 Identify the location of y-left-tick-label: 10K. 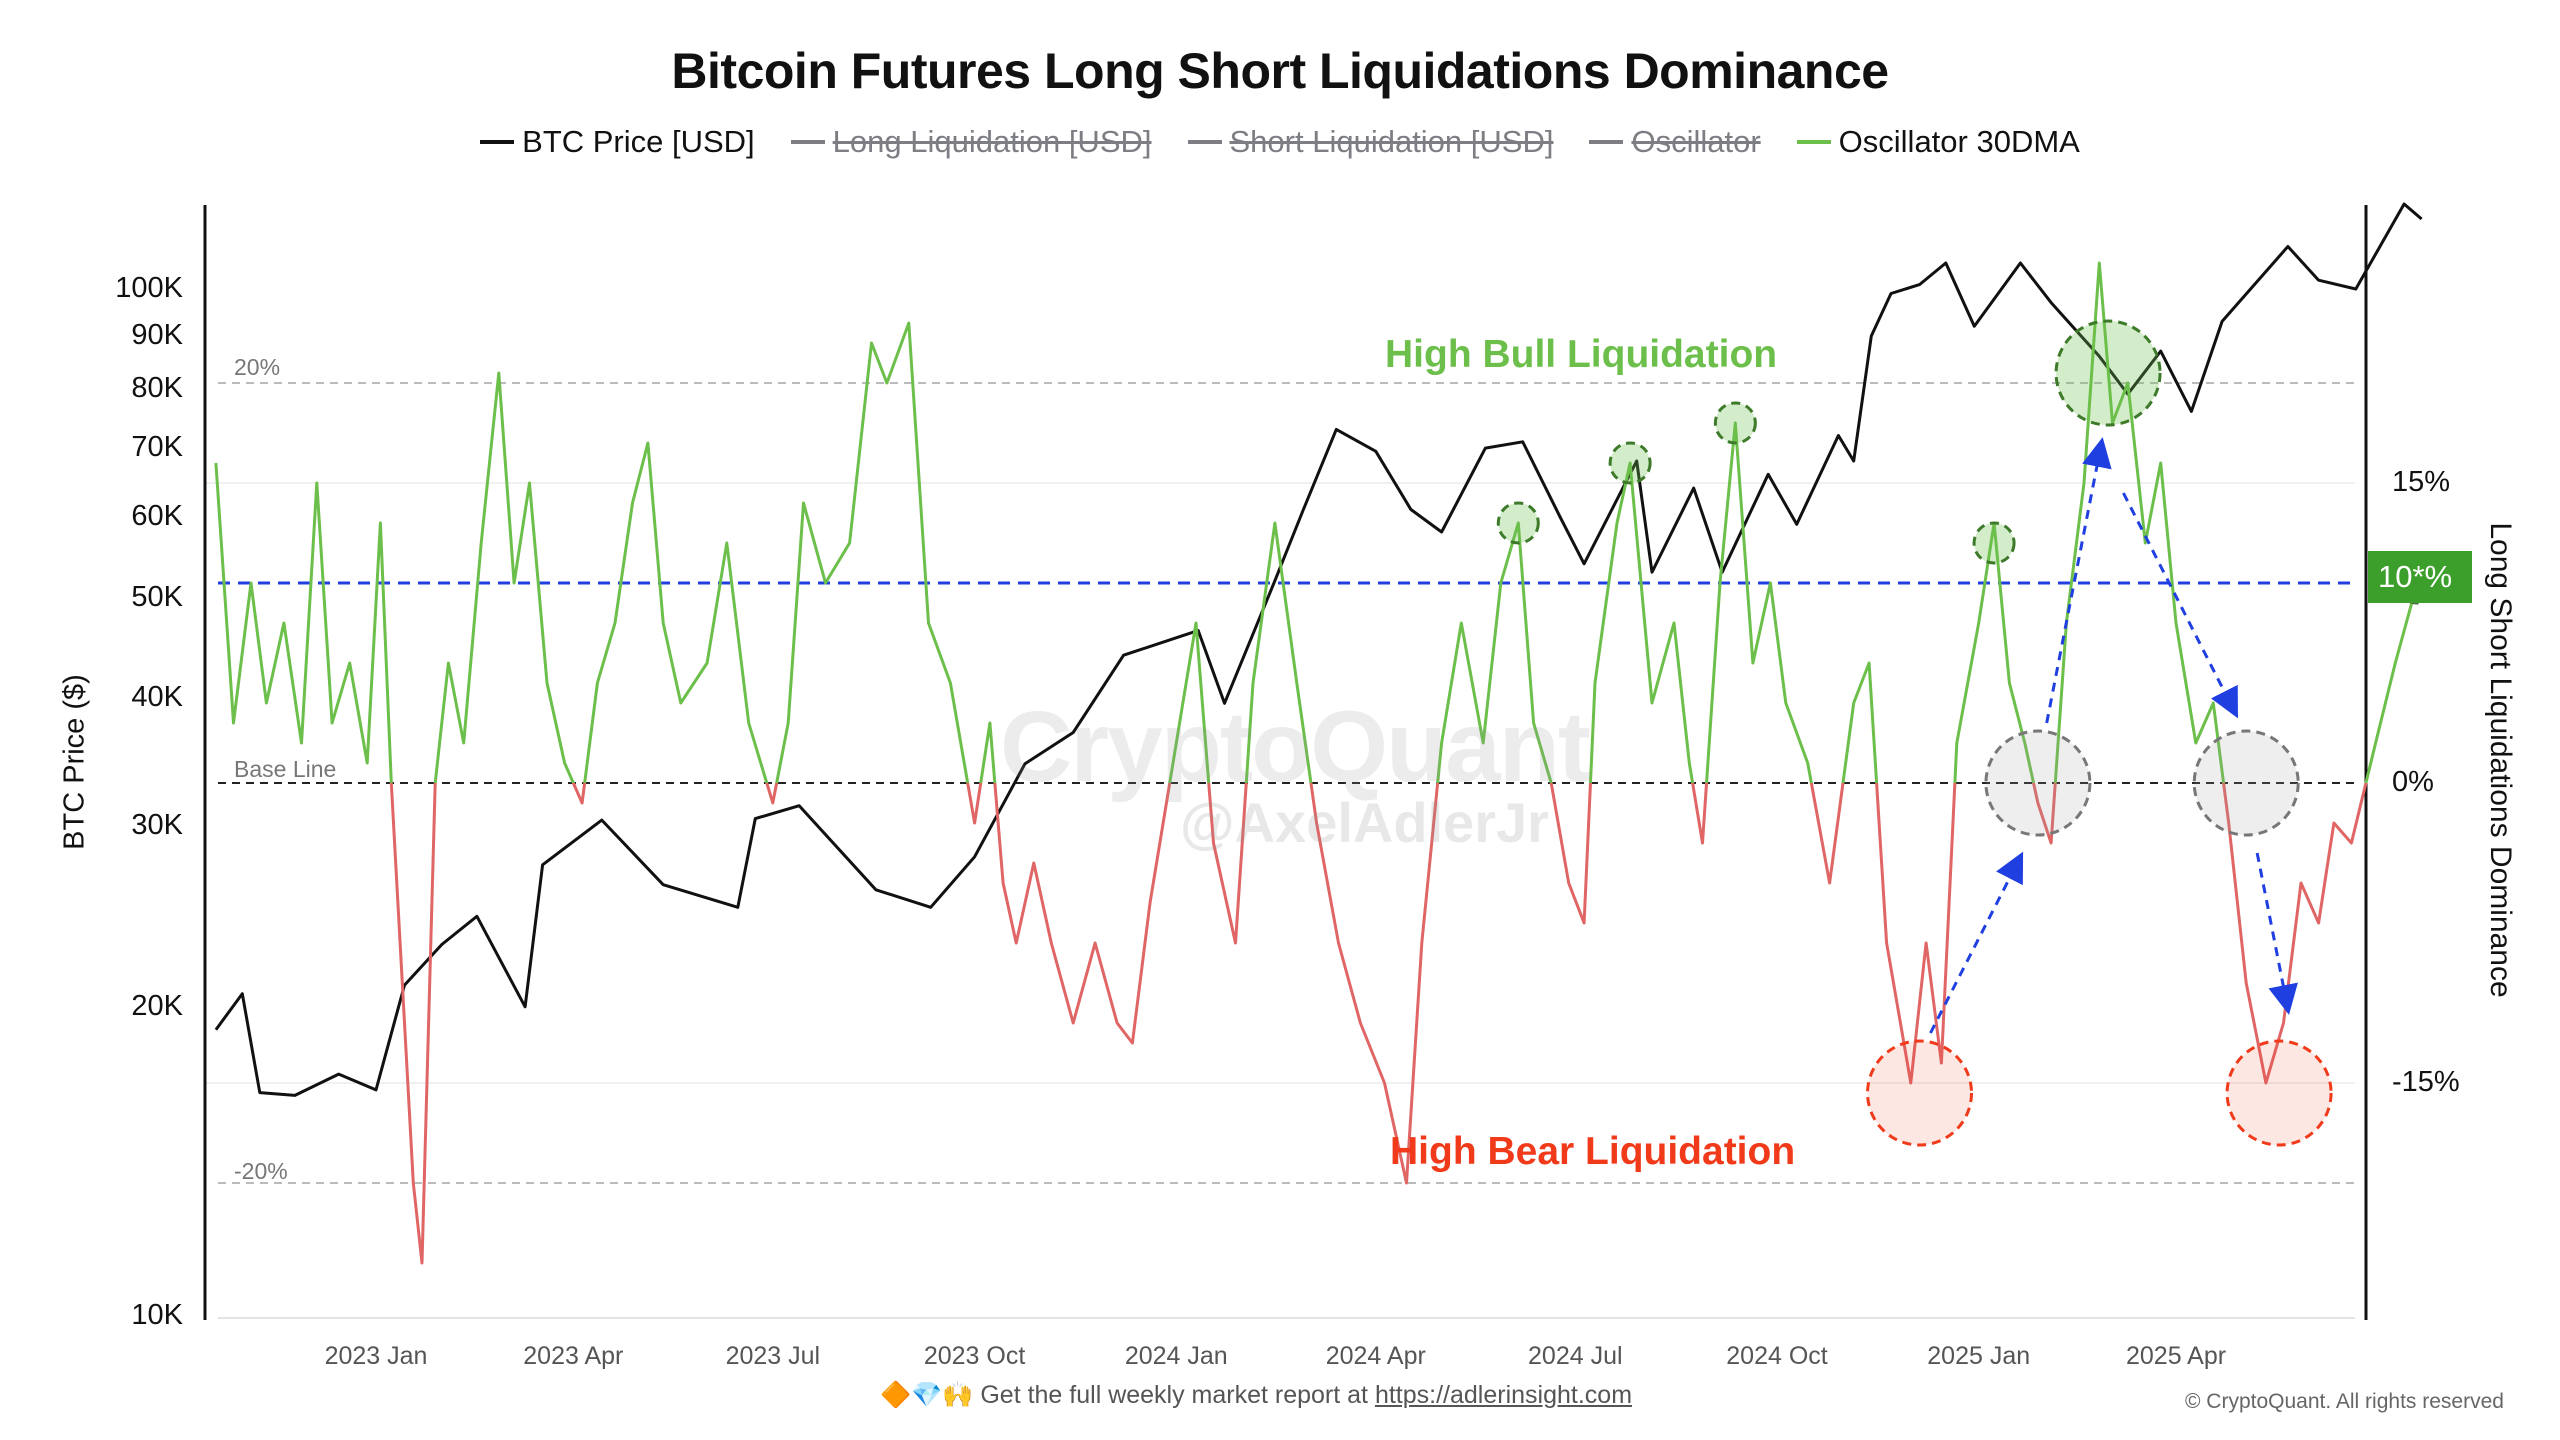
(157, 1315).